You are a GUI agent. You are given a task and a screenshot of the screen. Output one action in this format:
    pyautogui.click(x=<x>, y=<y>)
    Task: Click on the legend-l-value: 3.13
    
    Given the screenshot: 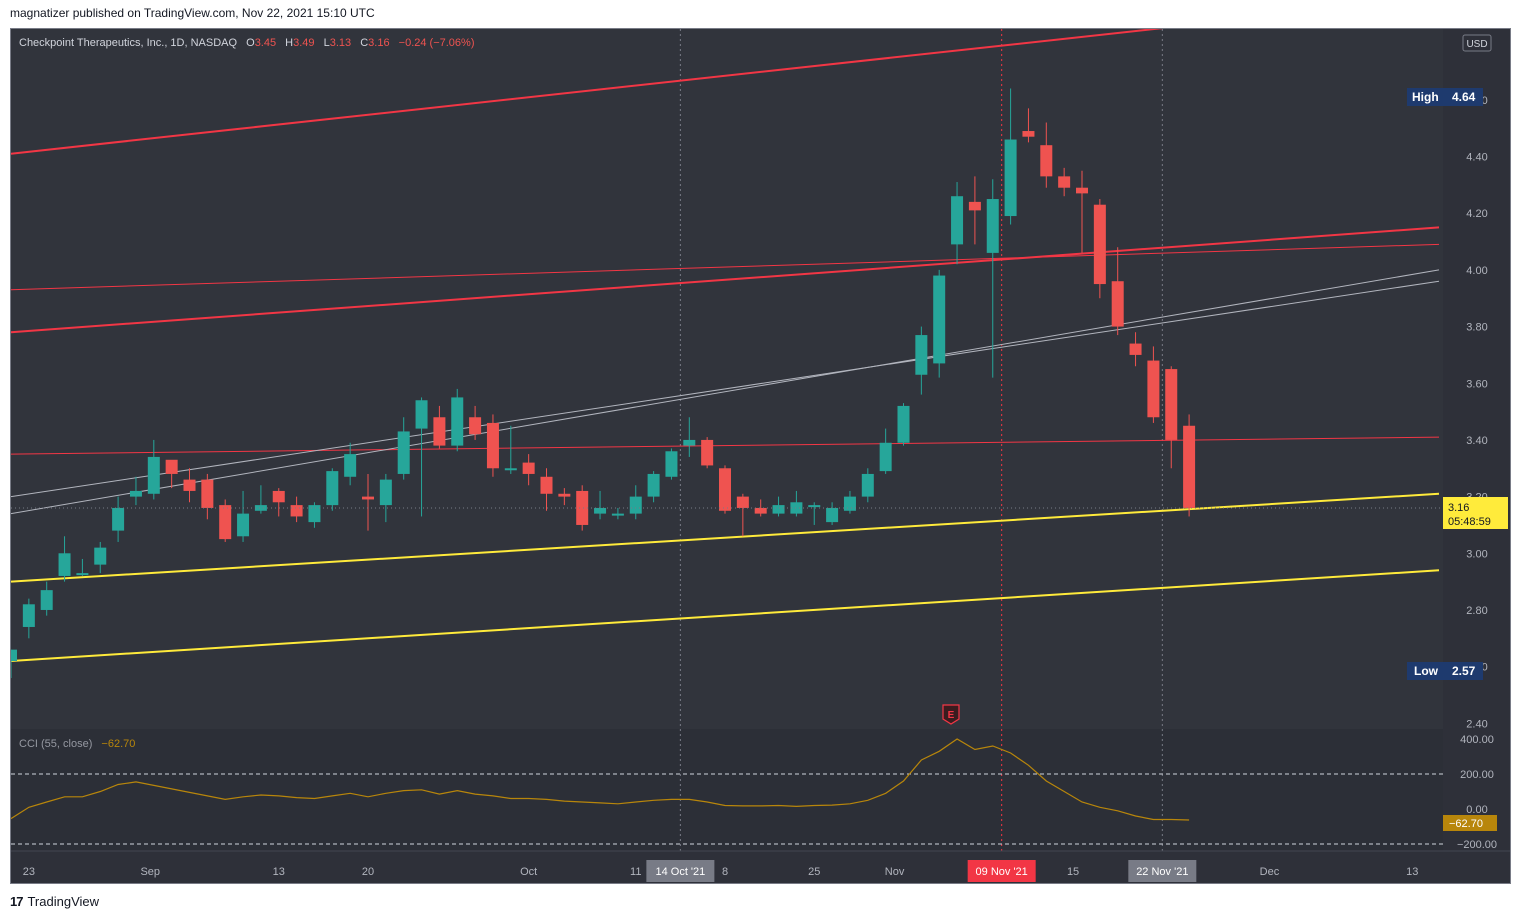 What is the action you would take?
    pyautogui.click(x=340, y=43)
    